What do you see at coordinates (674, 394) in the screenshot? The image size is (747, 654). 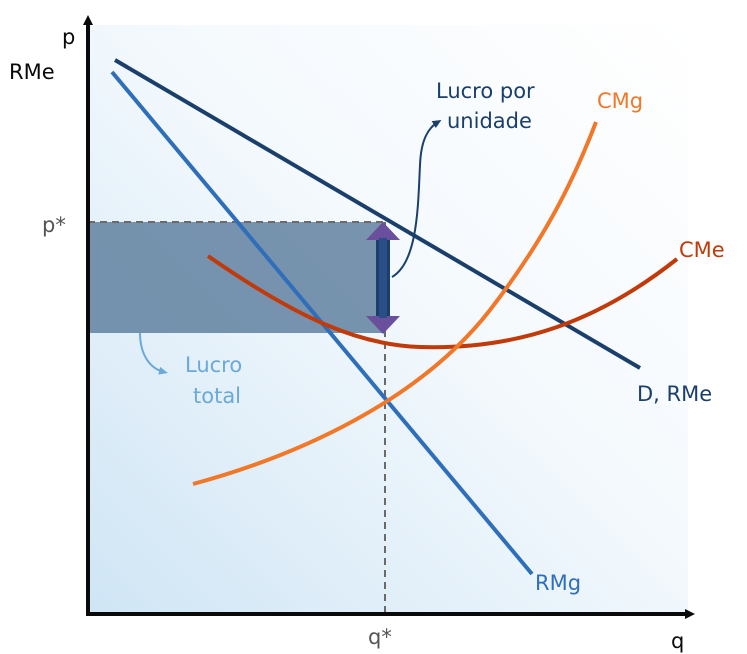 I see `demand-label: D, RMe` at bounding box center [674, 394].